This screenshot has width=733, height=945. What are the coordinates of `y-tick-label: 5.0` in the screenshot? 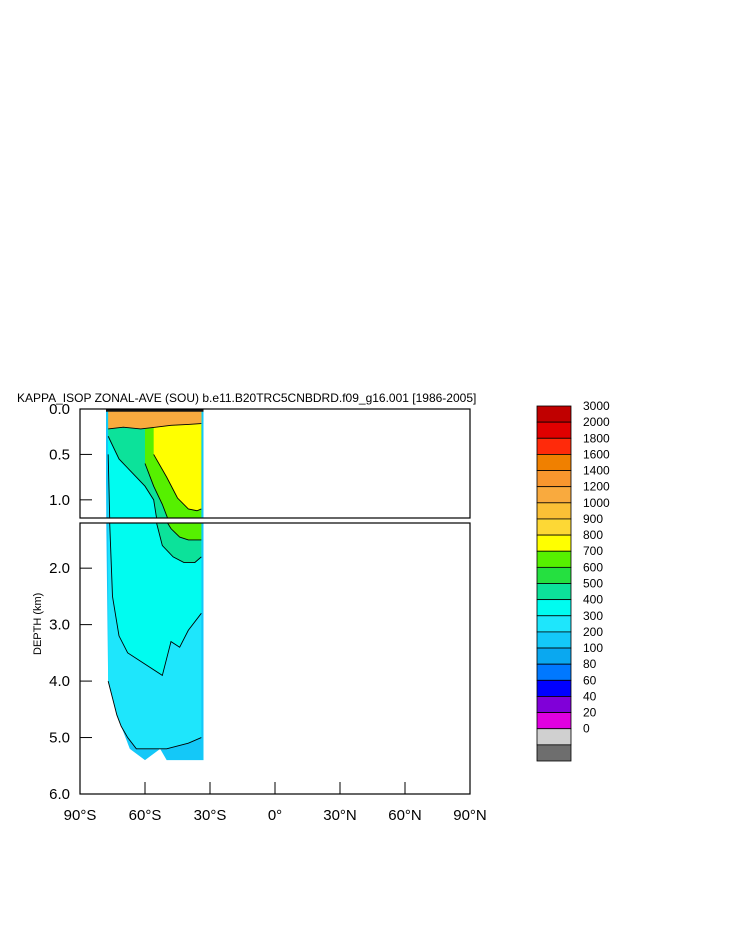 It's located at (59, 738).